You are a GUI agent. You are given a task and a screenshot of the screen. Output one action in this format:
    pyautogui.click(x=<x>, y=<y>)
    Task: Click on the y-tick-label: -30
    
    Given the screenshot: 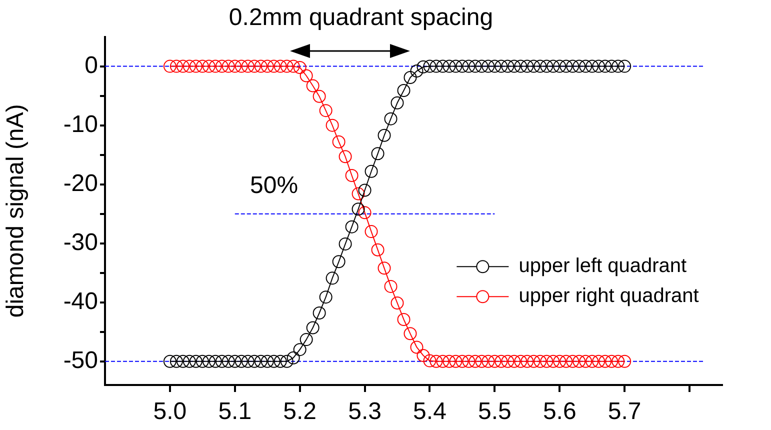 What is the action you would take?
    pyautogui.click(x=80, y=242)
    